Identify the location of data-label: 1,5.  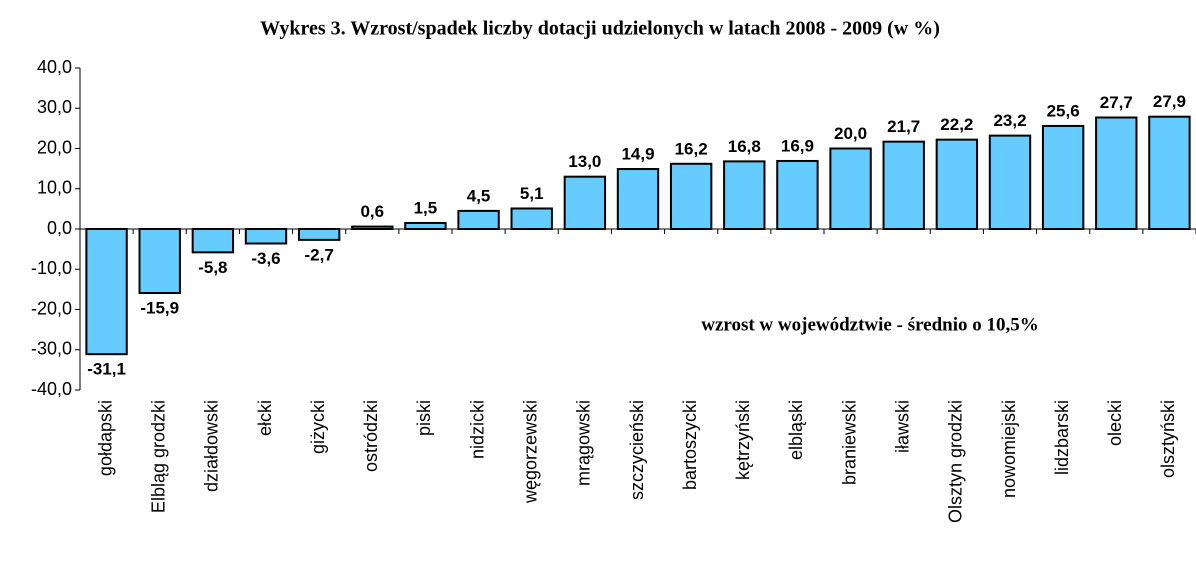
(426, 207).